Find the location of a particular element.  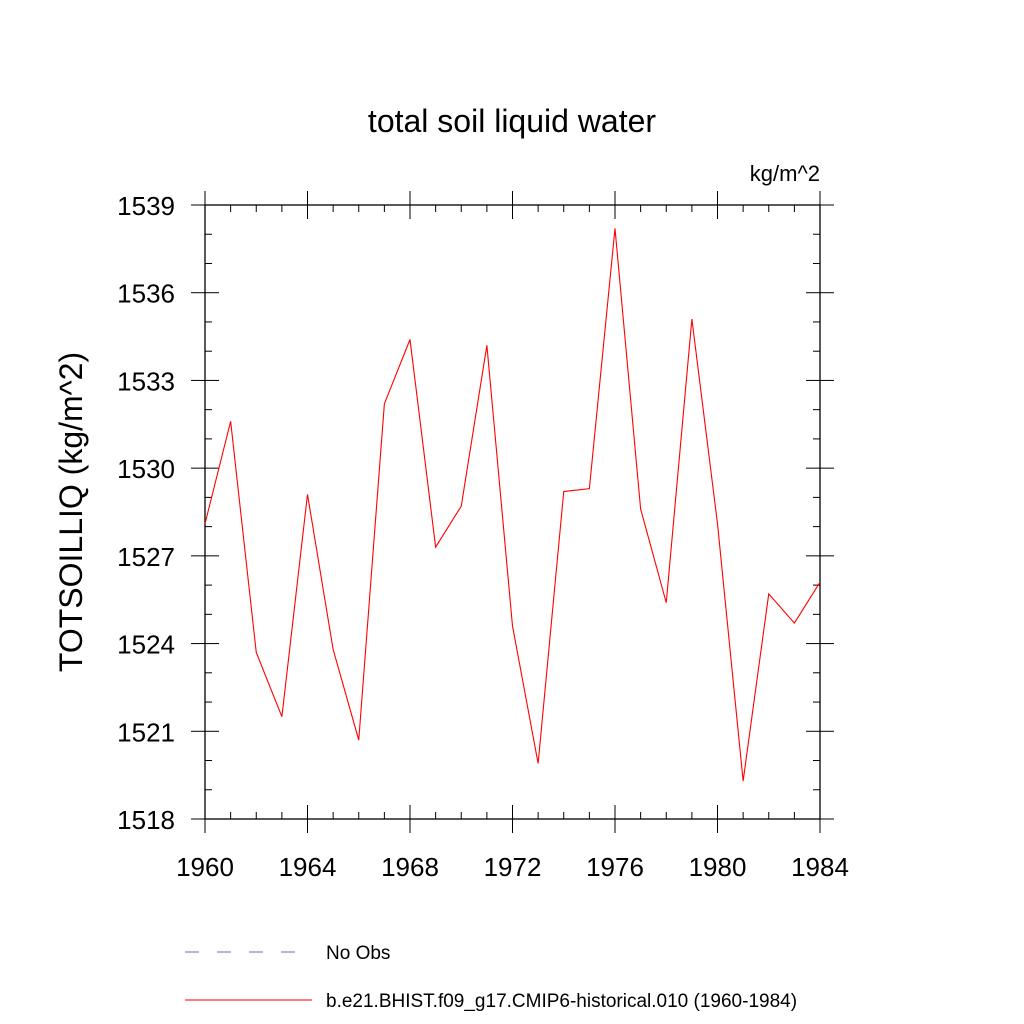

x-tick-label: 1980 is located at coordinates (718, 867).